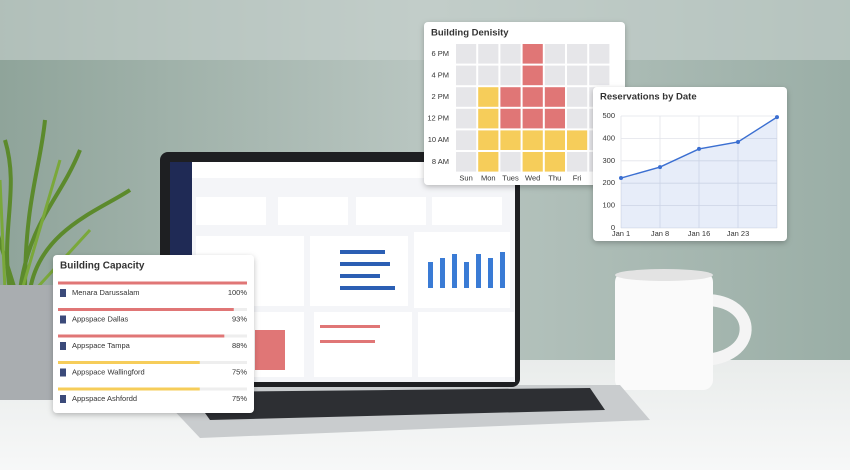 The height and width of the screenshot is (470, 850). What do you see at coordinates (554, 178) in the screenshot?
I see `column-label: Thu` at bounding box center [554, 178].